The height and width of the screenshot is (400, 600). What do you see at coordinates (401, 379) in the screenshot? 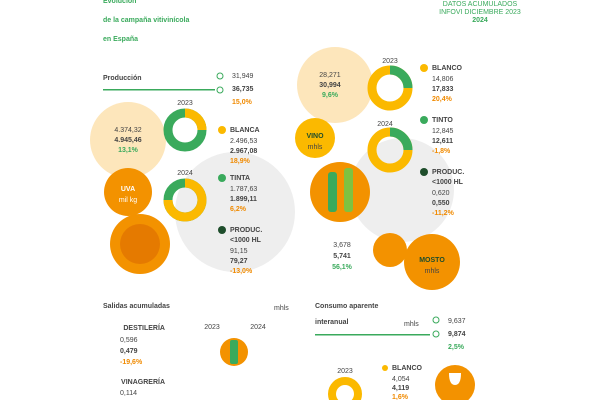
I see `value: 4,054` at bounding box center [401, 379].